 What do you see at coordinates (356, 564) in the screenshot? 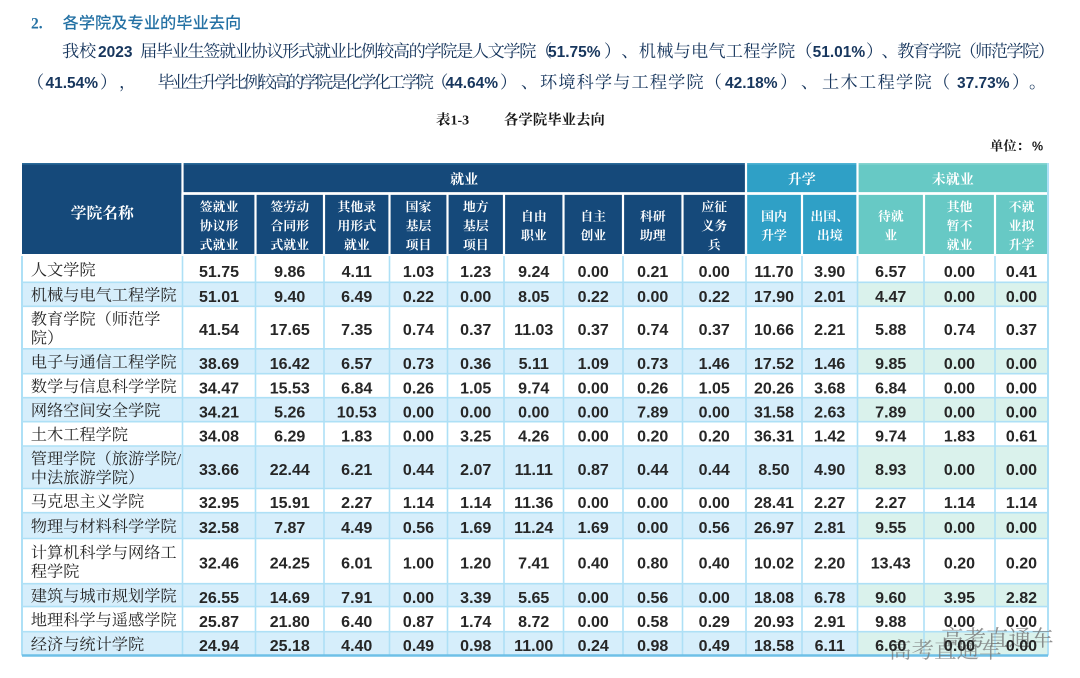
I see `svg-text: 6.01` at bounding box center [356, 564].